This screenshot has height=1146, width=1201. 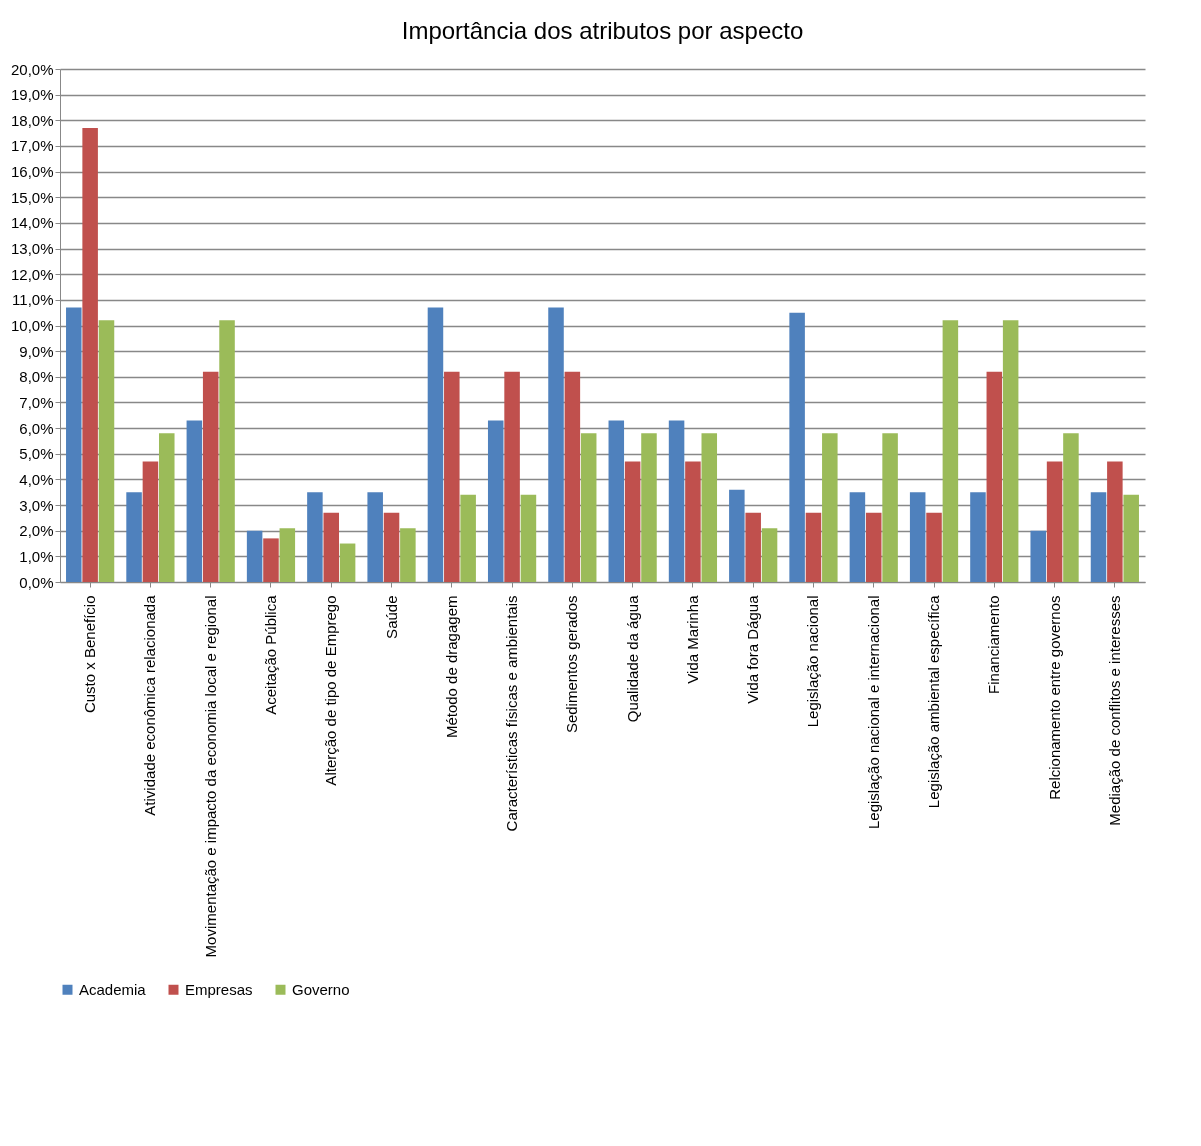 What do you see at coordinates (36, 428) in the screenshot?
I see `y-tick-label: 6,0%` at bounding box center [36, 428].